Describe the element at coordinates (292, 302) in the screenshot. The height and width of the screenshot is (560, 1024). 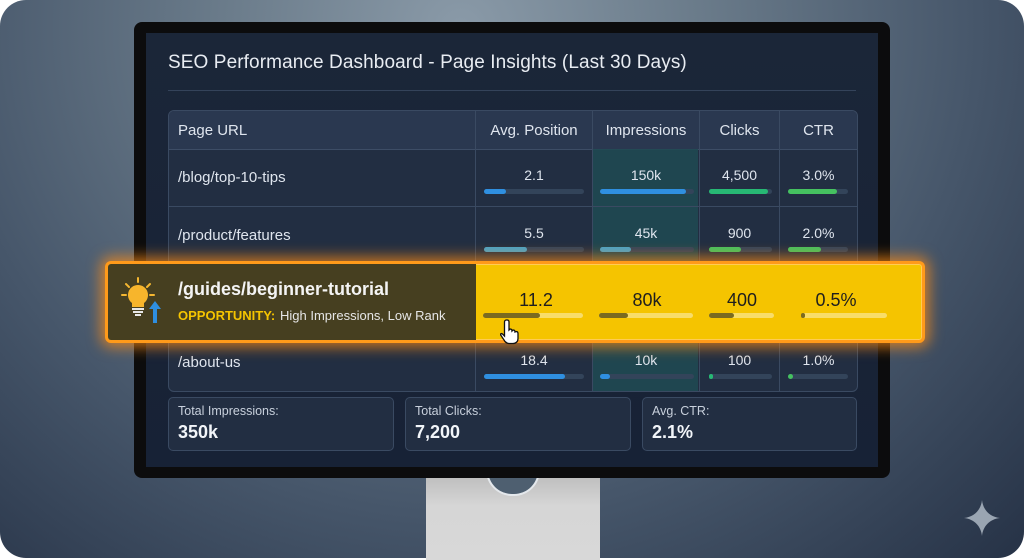
I see `highlight-url-panel` at that location.